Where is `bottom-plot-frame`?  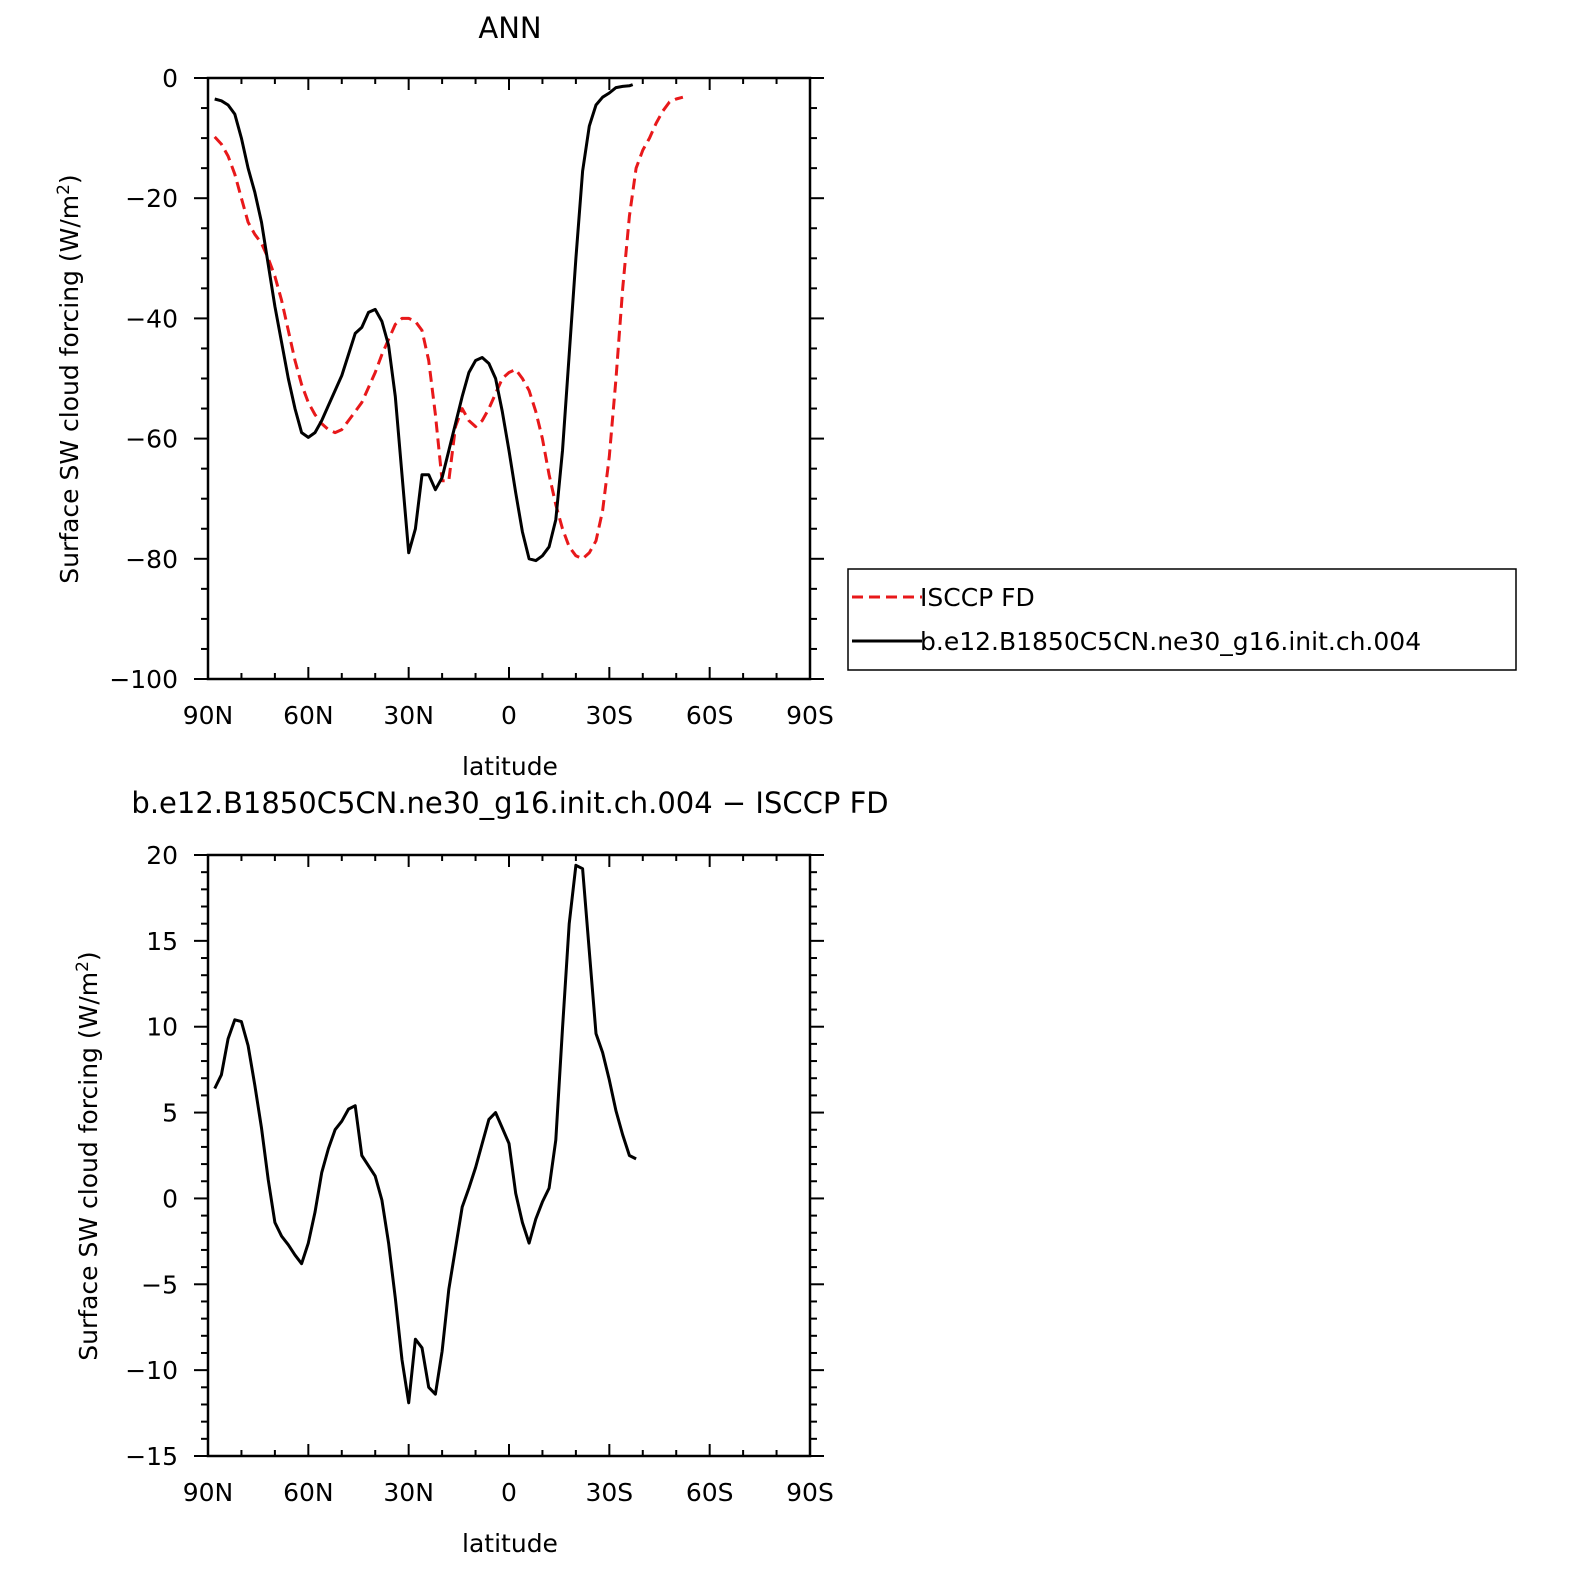
bottom-plot-frame is located at coordinates (509, 1155).